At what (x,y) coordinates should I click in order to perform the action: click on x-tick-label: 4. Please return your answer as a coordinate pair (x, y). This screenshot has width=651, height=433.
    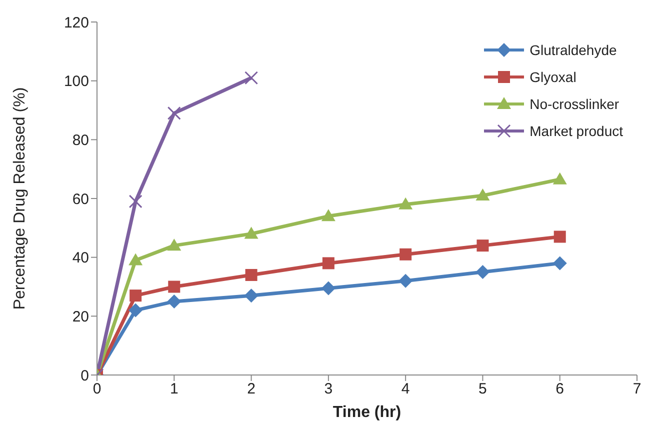
    Looking at the image, I should click on (405, 389).